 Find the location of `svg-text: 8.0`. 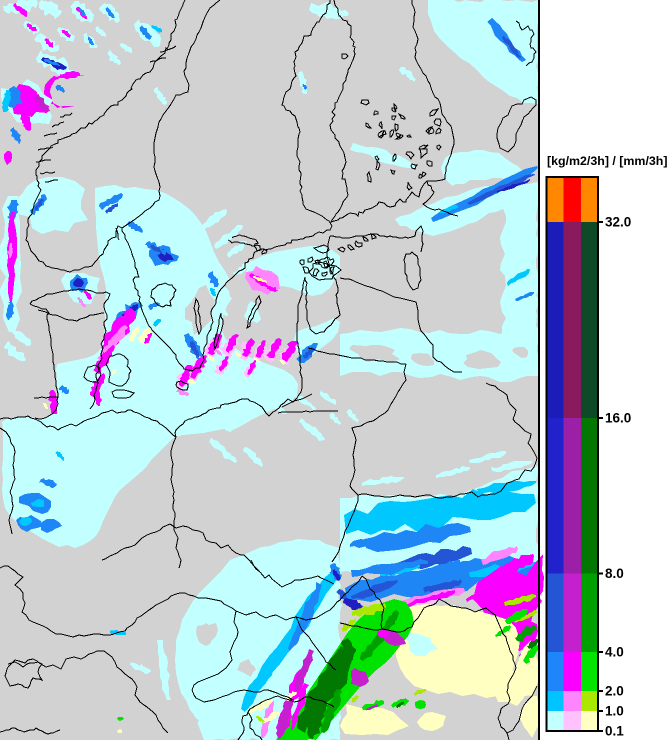

svg-text: 8.0 is located at coordinates (614, 573).